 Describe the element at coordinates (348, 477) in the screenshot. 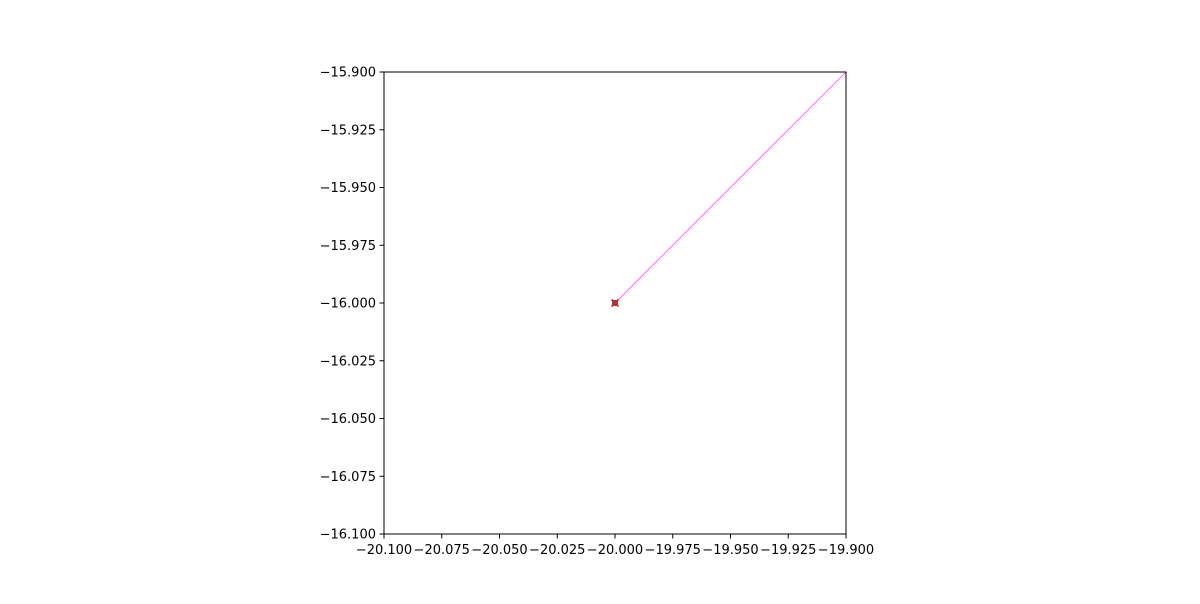

I see `y-tick-label: −16.075` at that location.